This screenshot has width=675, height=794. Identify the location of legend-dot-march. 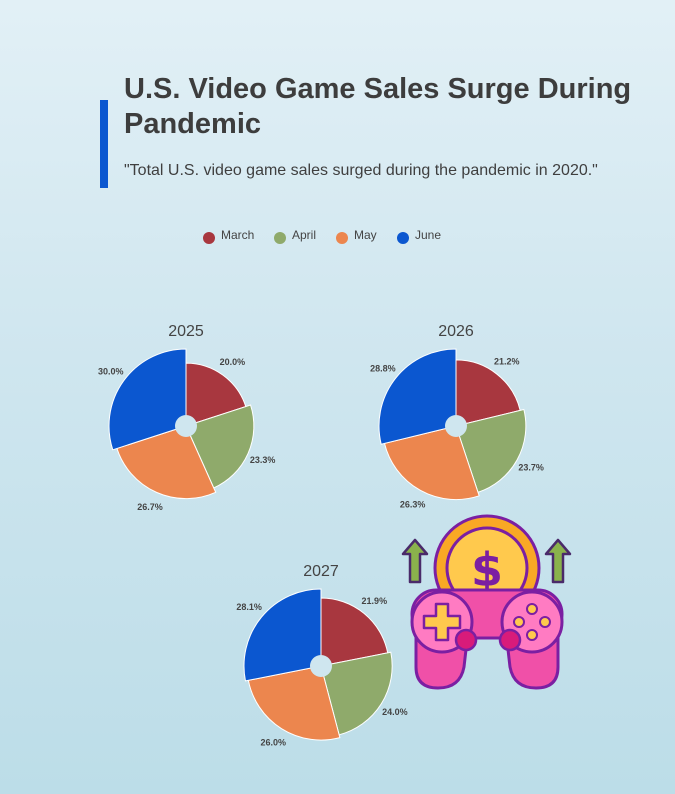
(209, 238).